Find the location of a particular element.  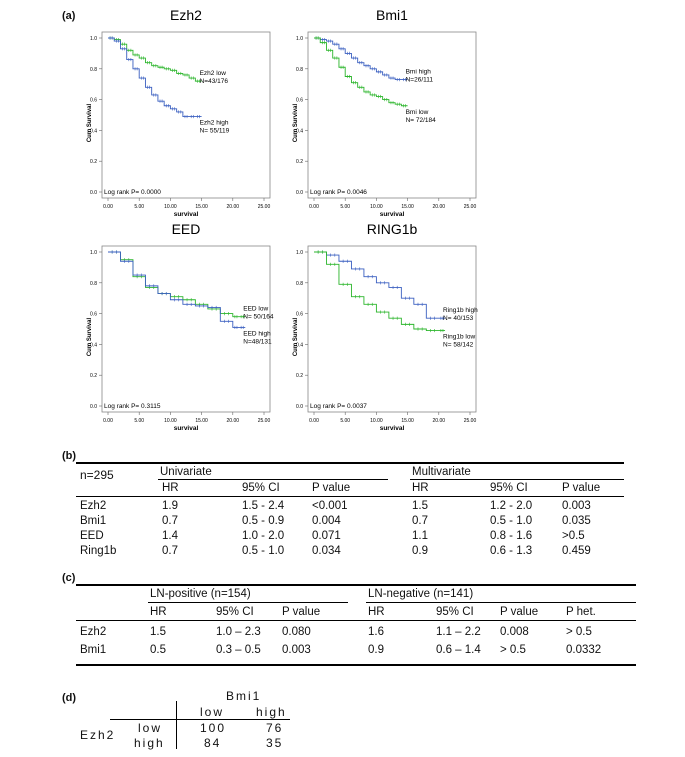

table-c-cell: 0.0332 is located at coordinates (584, 650).